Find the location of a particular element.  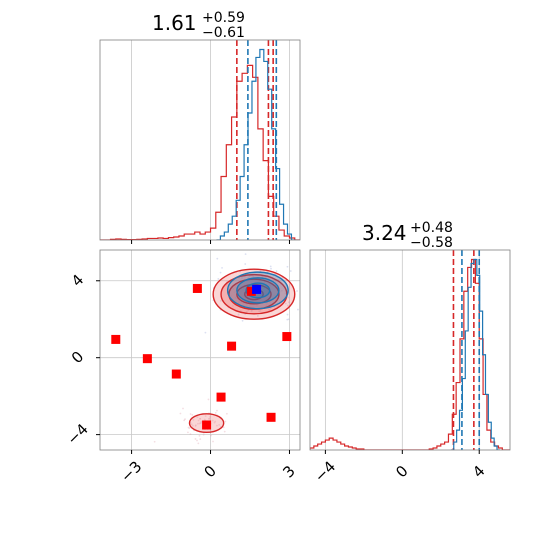

joint-x-tick-label: 3 is located at coordinates (288, 471).